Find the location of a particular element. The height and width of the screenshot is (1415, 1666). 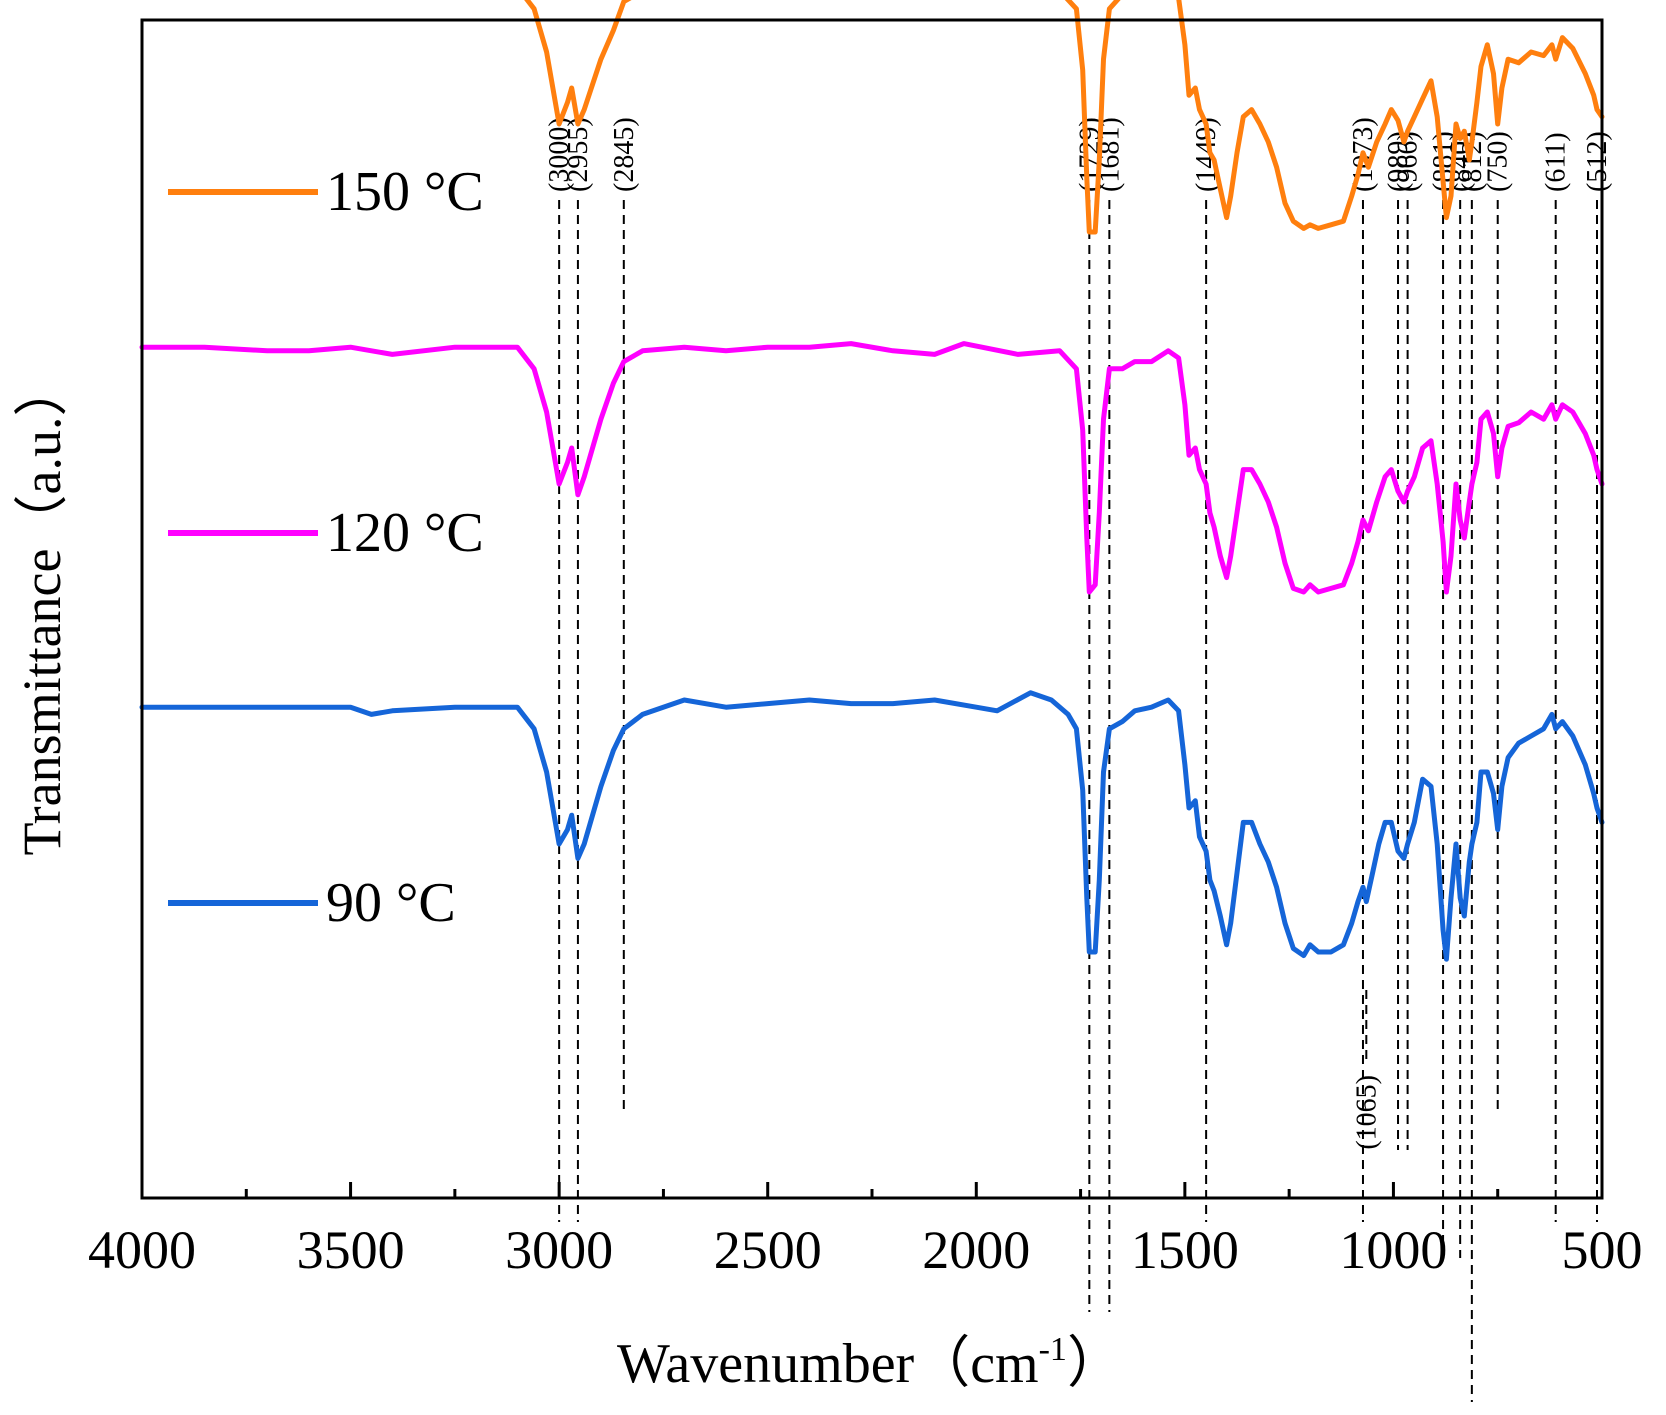

peak-label-750: (750) is located at coordinates (1498, 161).